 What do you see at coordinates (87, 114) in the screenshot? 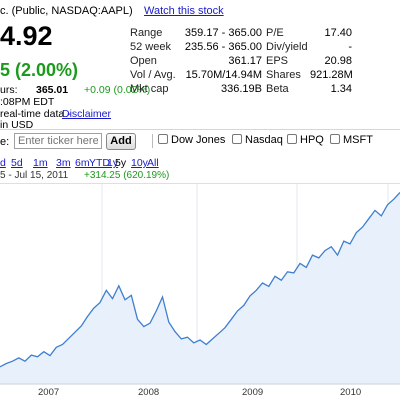
I see `disclaimer-link: Disclaimer` at bounding box center [87, 114].